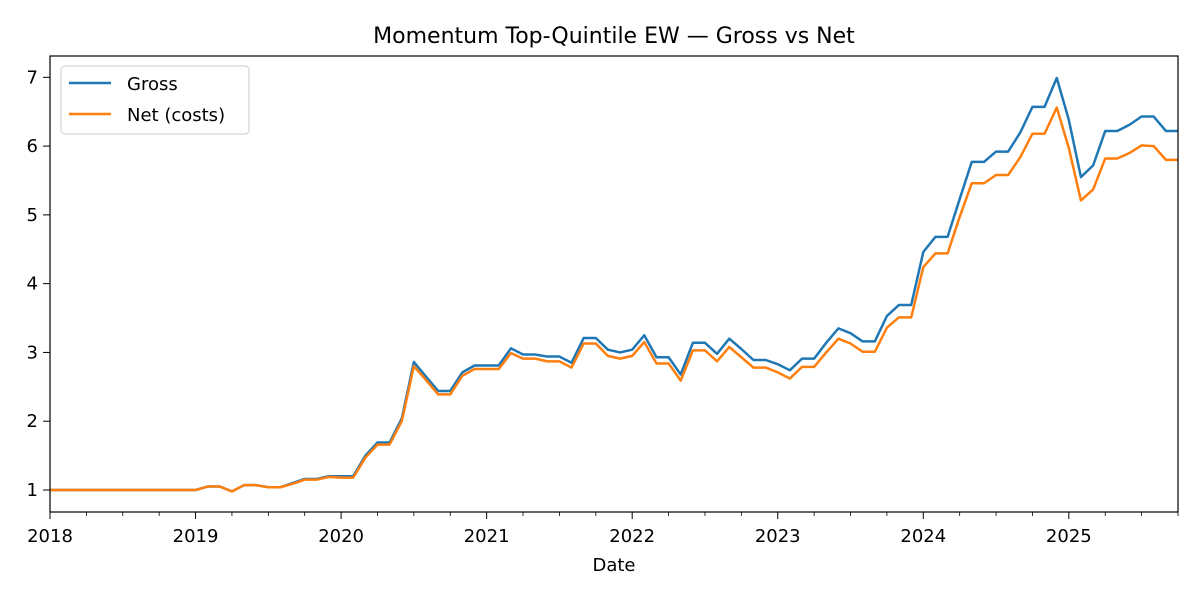 Image resolution: width=1200 pixels, height=600 pixels. What do you see at coordinates (778, 536) in the screenshot?
I see `x-tick-label: 2023` at bounding box center [778, 536].